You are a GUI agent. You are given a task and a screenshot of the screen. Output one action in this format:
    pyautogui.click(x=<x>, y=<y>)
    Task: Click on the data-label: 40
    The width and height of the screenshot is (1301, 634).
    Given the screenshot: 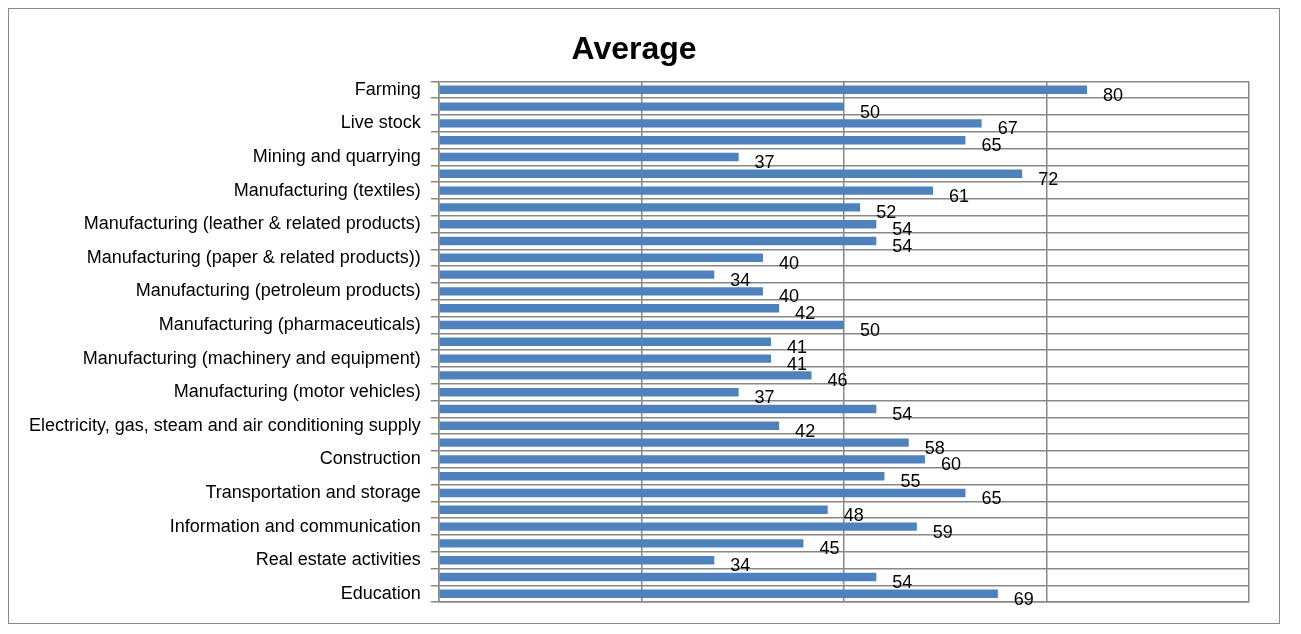 What is the action you would take?
    pyautogui.click(x=788, y=262)
    